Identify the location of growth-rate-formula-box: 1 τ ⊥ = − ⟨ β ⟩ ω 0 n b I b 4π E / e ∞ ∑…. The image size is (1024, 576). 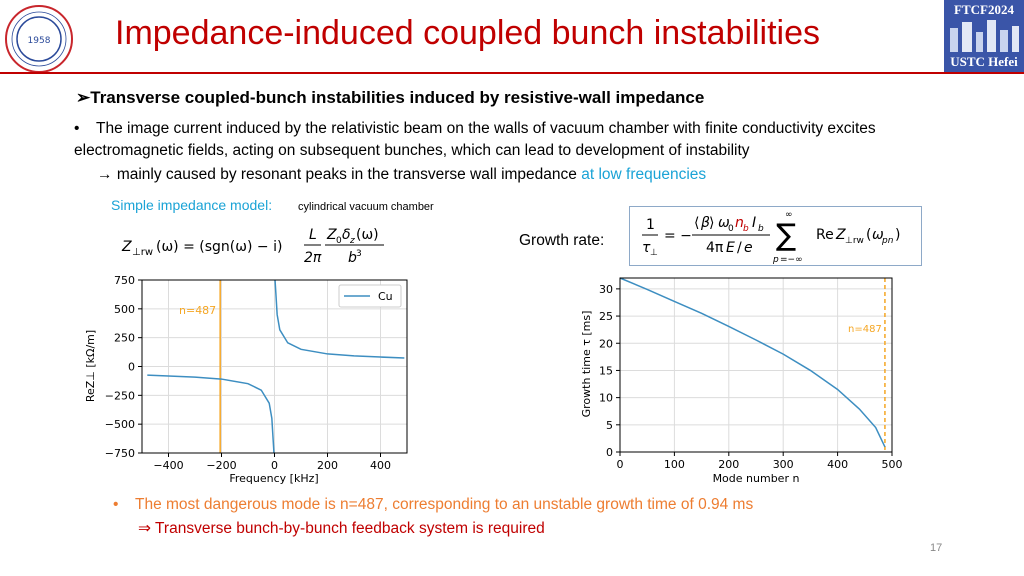
(775, 236).